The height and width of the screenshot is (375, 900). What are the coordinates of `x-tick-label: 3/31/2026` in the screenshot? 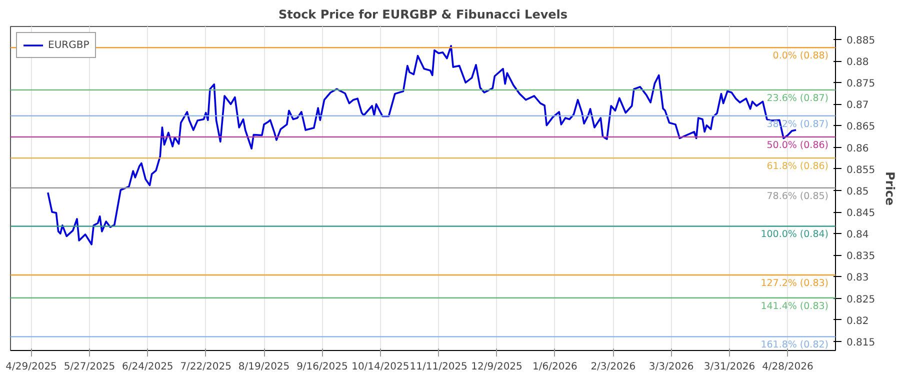 It's located at (730, 367).